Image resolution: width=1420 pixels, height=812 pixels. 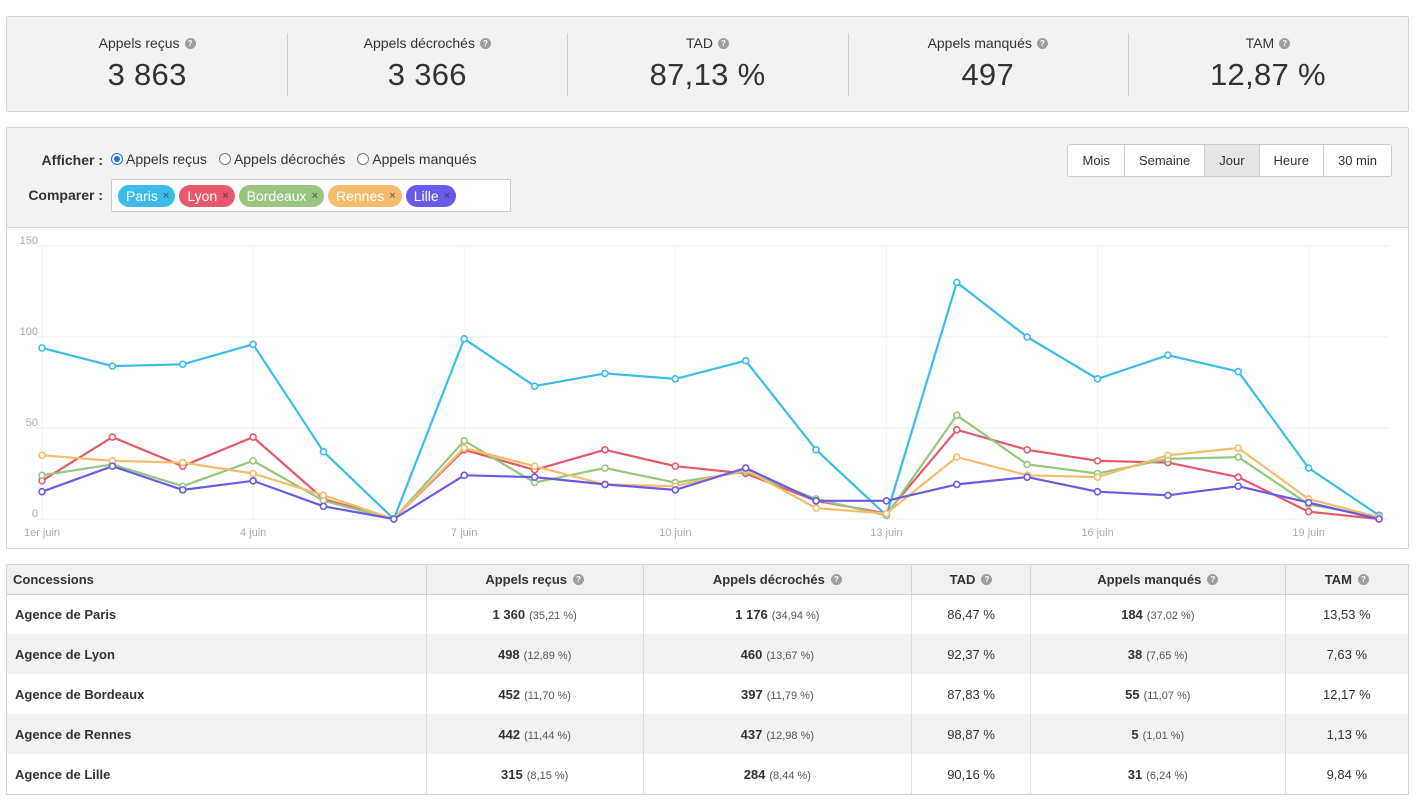 I want to click on kpi-value: 87,13 %, so click(x=707, y=74).